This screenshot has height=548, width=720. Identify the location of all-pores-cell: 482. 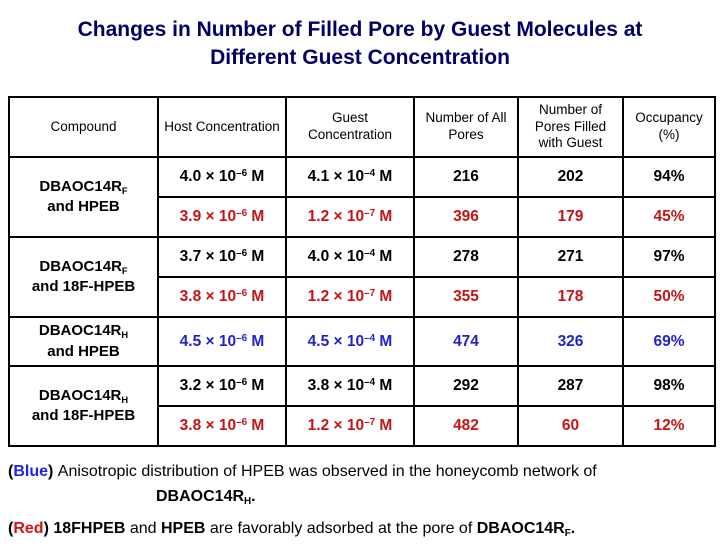
(466, 426).